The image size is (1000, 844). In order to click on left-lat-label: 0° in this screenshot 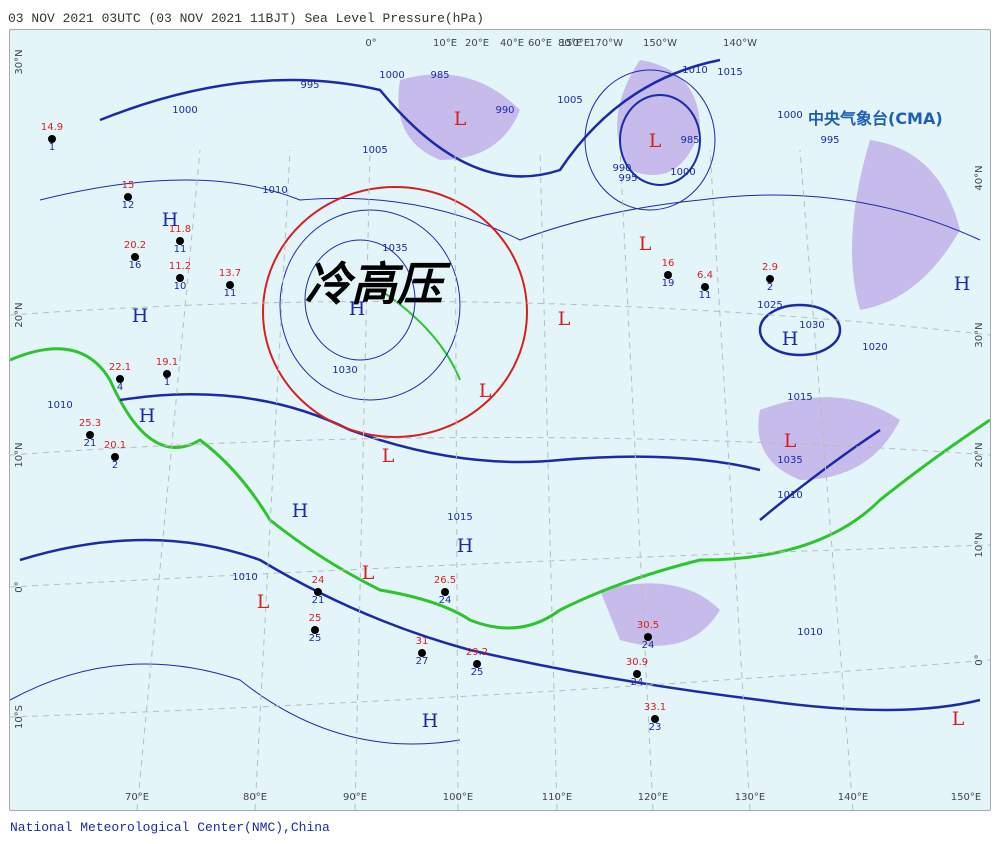, I will do `click(19, 586)`.